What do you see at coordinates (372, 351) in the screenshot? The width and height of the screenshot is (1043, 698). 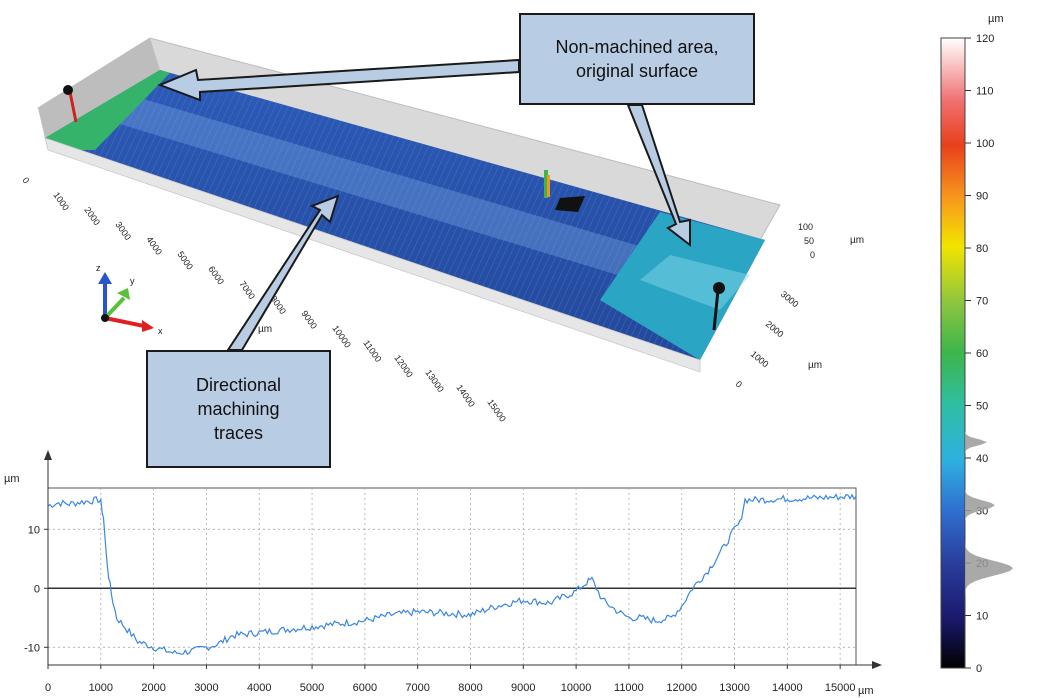 I see `surface-x-tick-label: 11000` at bounding box center [372, 351].